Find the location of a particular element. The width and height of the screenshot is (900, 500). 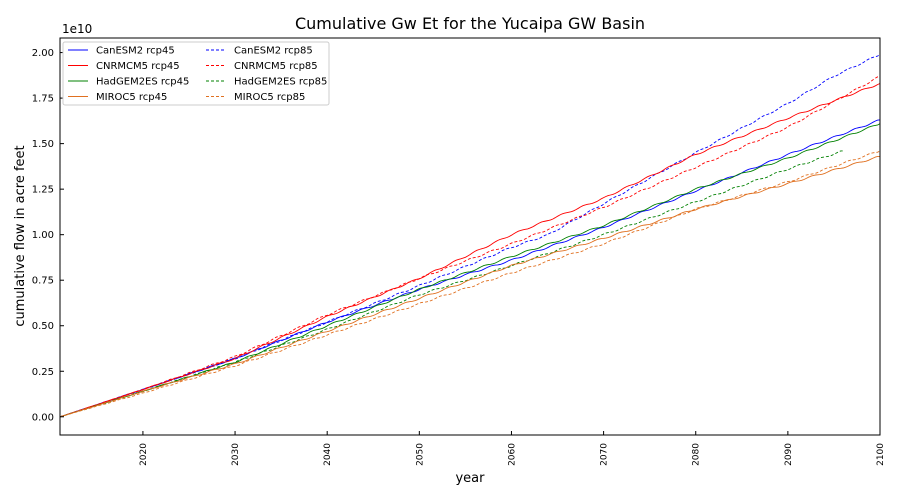

x-tick-label: 2080 is located at coordinates (697, 454).